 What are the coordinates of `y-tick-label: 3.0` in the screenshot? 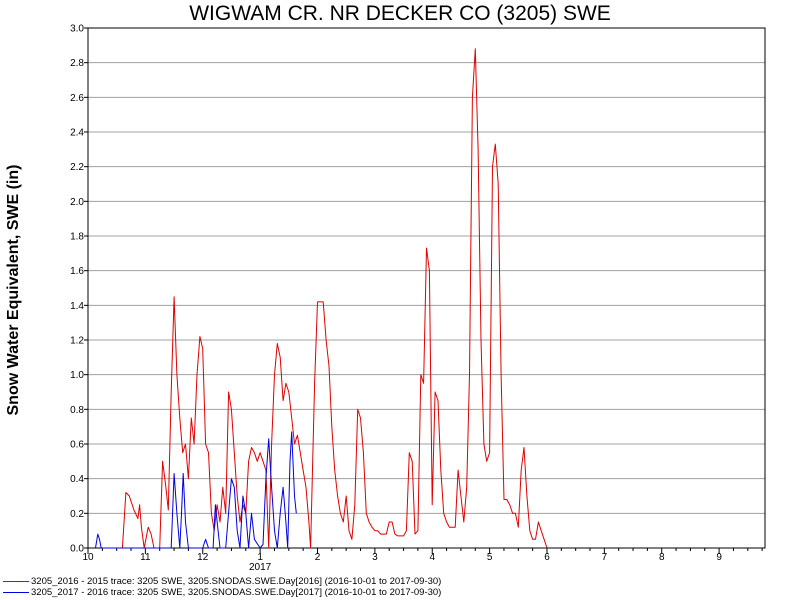 It's located at (77, 29).